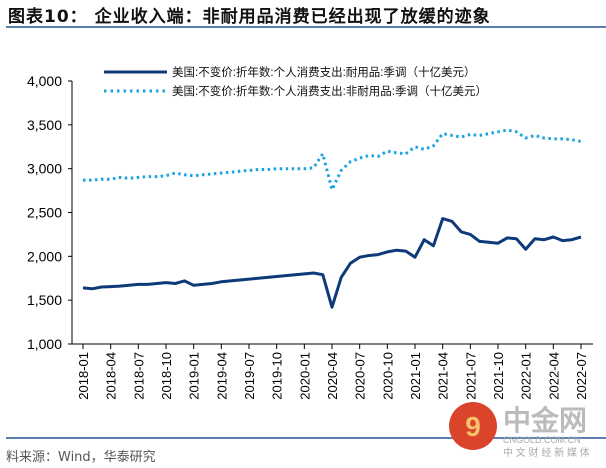 The width and height of the screenshot is (606, 468). I want to click on y-tick-label: 2,500, so click(44, 213).